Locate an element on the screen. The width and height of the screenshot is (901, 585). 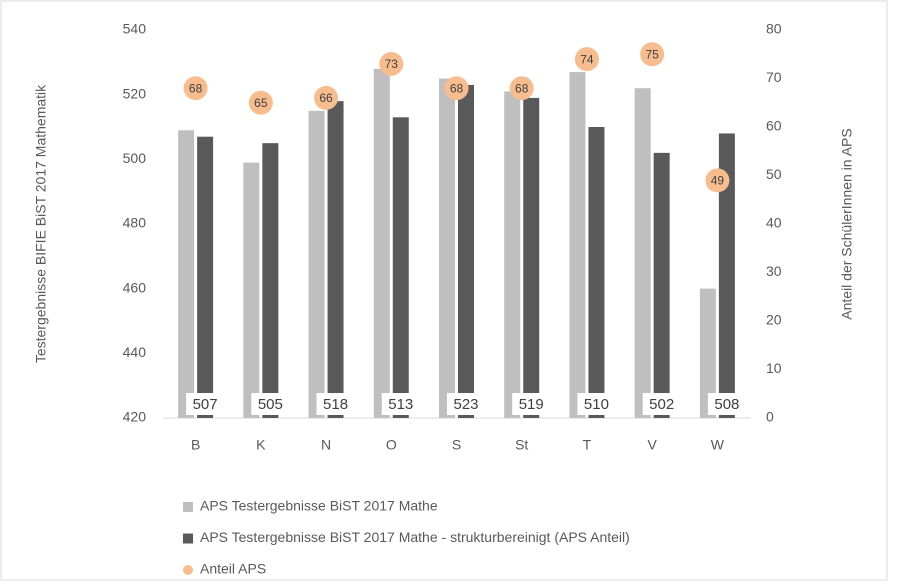
y2-tick-label: 50 is located at coordinates (774, 174).